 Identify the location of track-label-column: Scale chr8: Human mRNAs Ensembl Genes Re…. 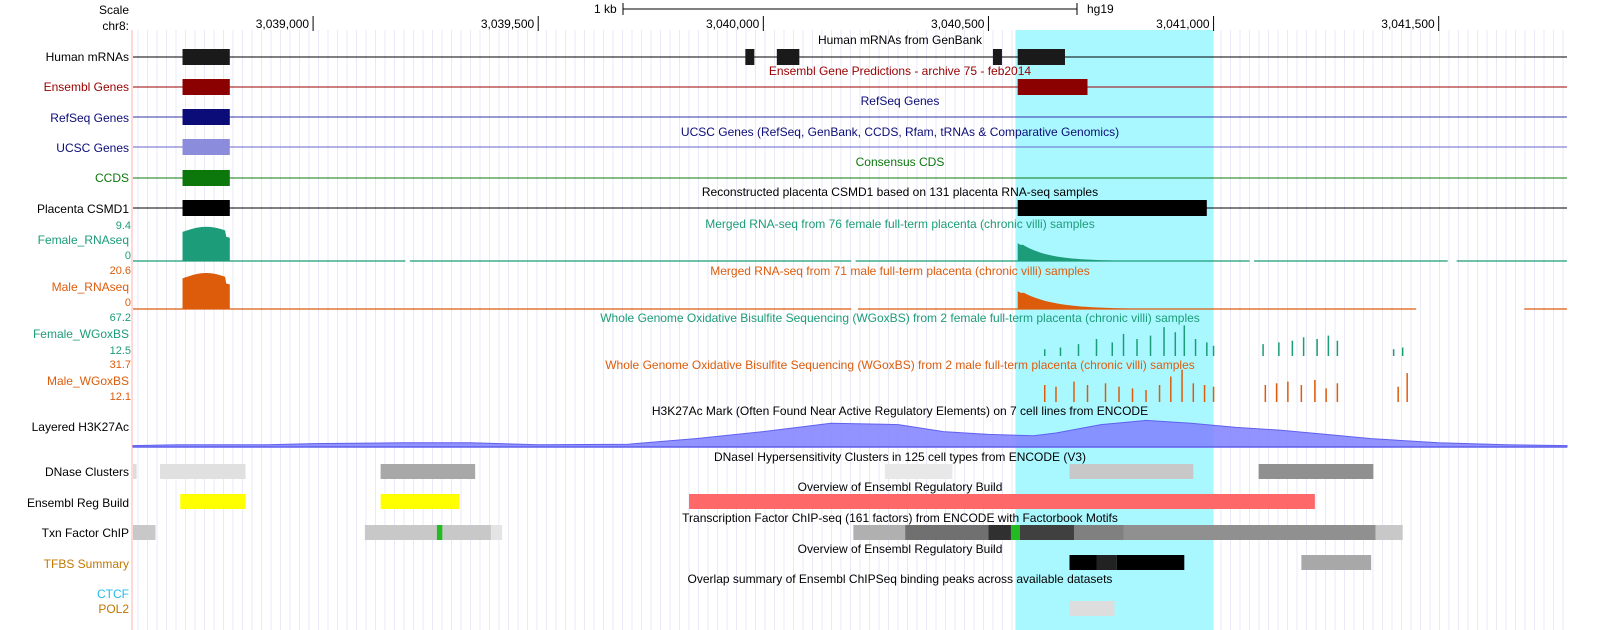
(66, 315).